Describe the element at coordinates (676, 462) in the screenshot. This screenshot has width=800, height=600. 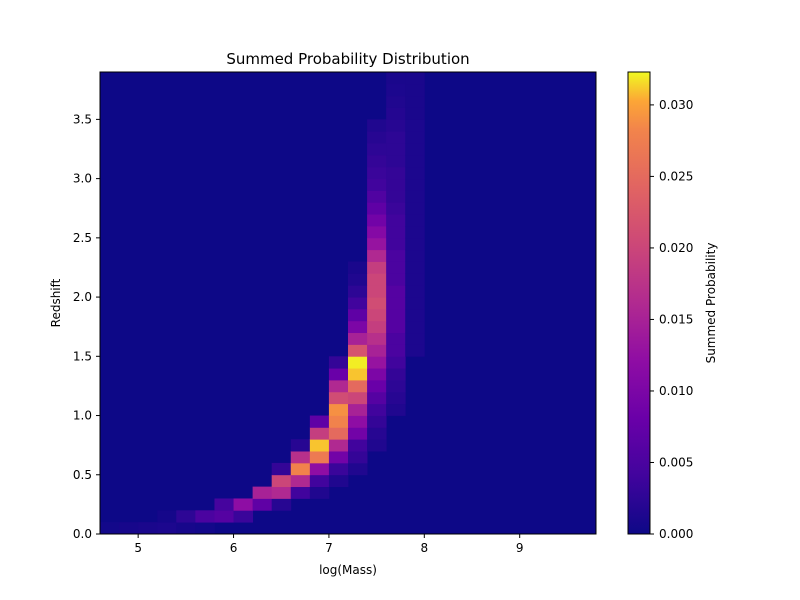
I see `colorbar-tick-label: 0.005` at that location.